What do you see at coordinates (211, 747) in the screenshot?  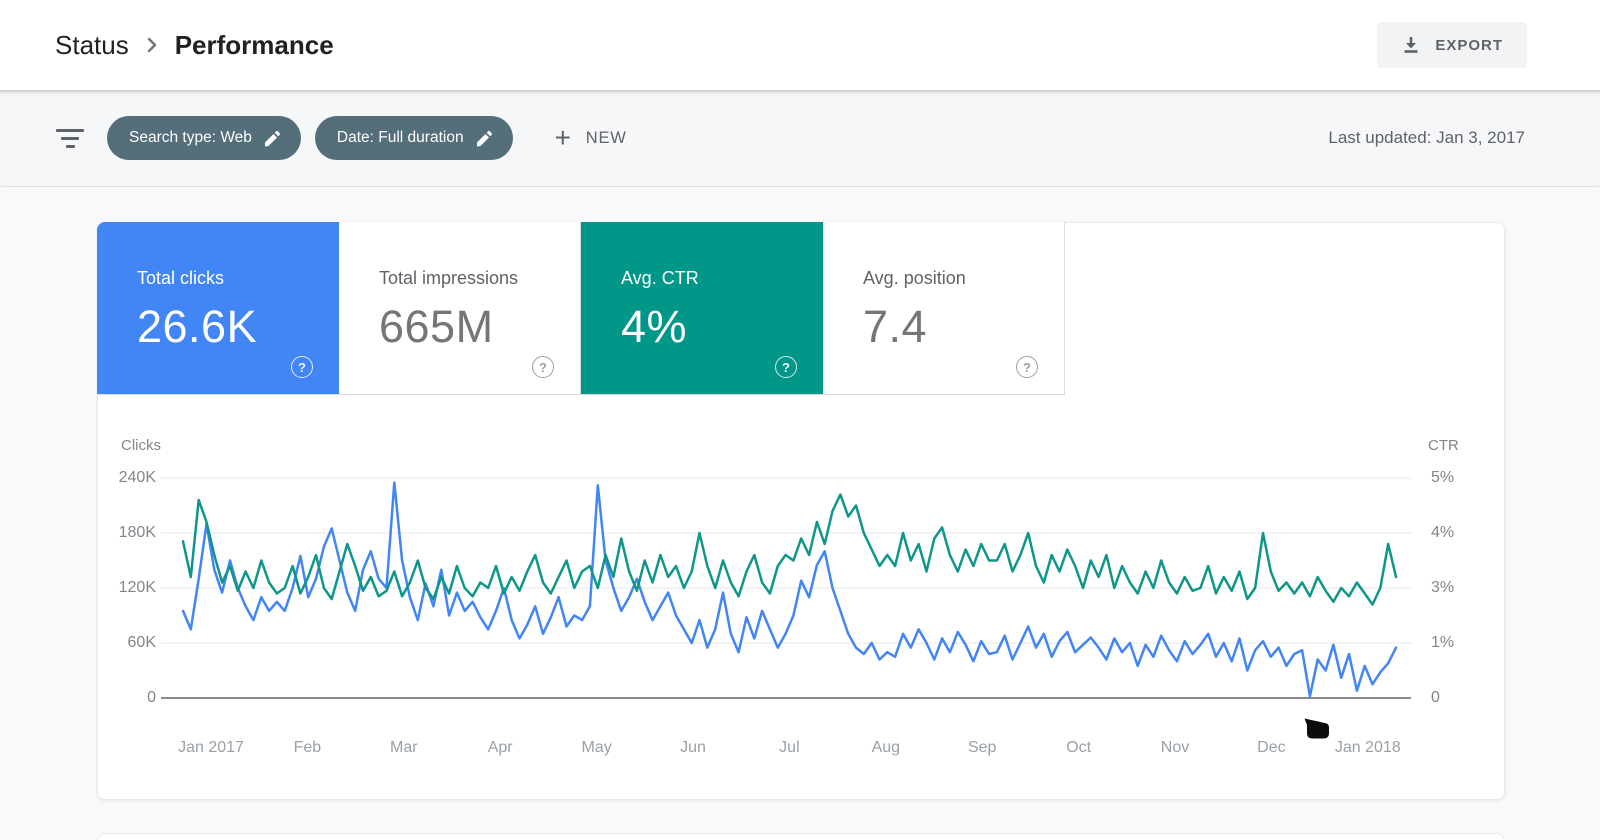 I see `x-axis-label: Jan 2017` at bounding box center [211, 747].